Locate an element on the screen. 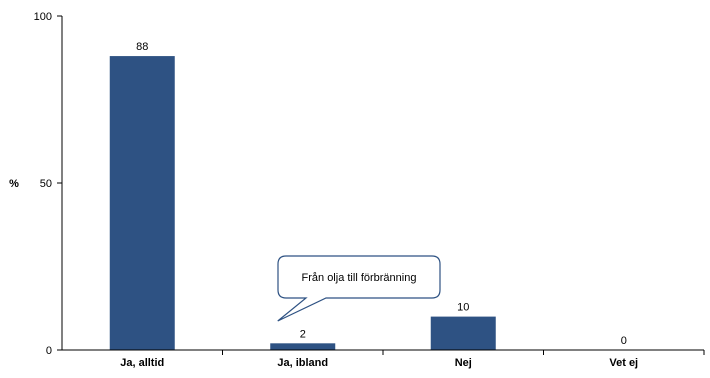 The width and height of the screenshot is (710, 378). x-ticks-group: Ja, alltid Ja, ibland Nej Vet ej is located at coordinates (412, 359).